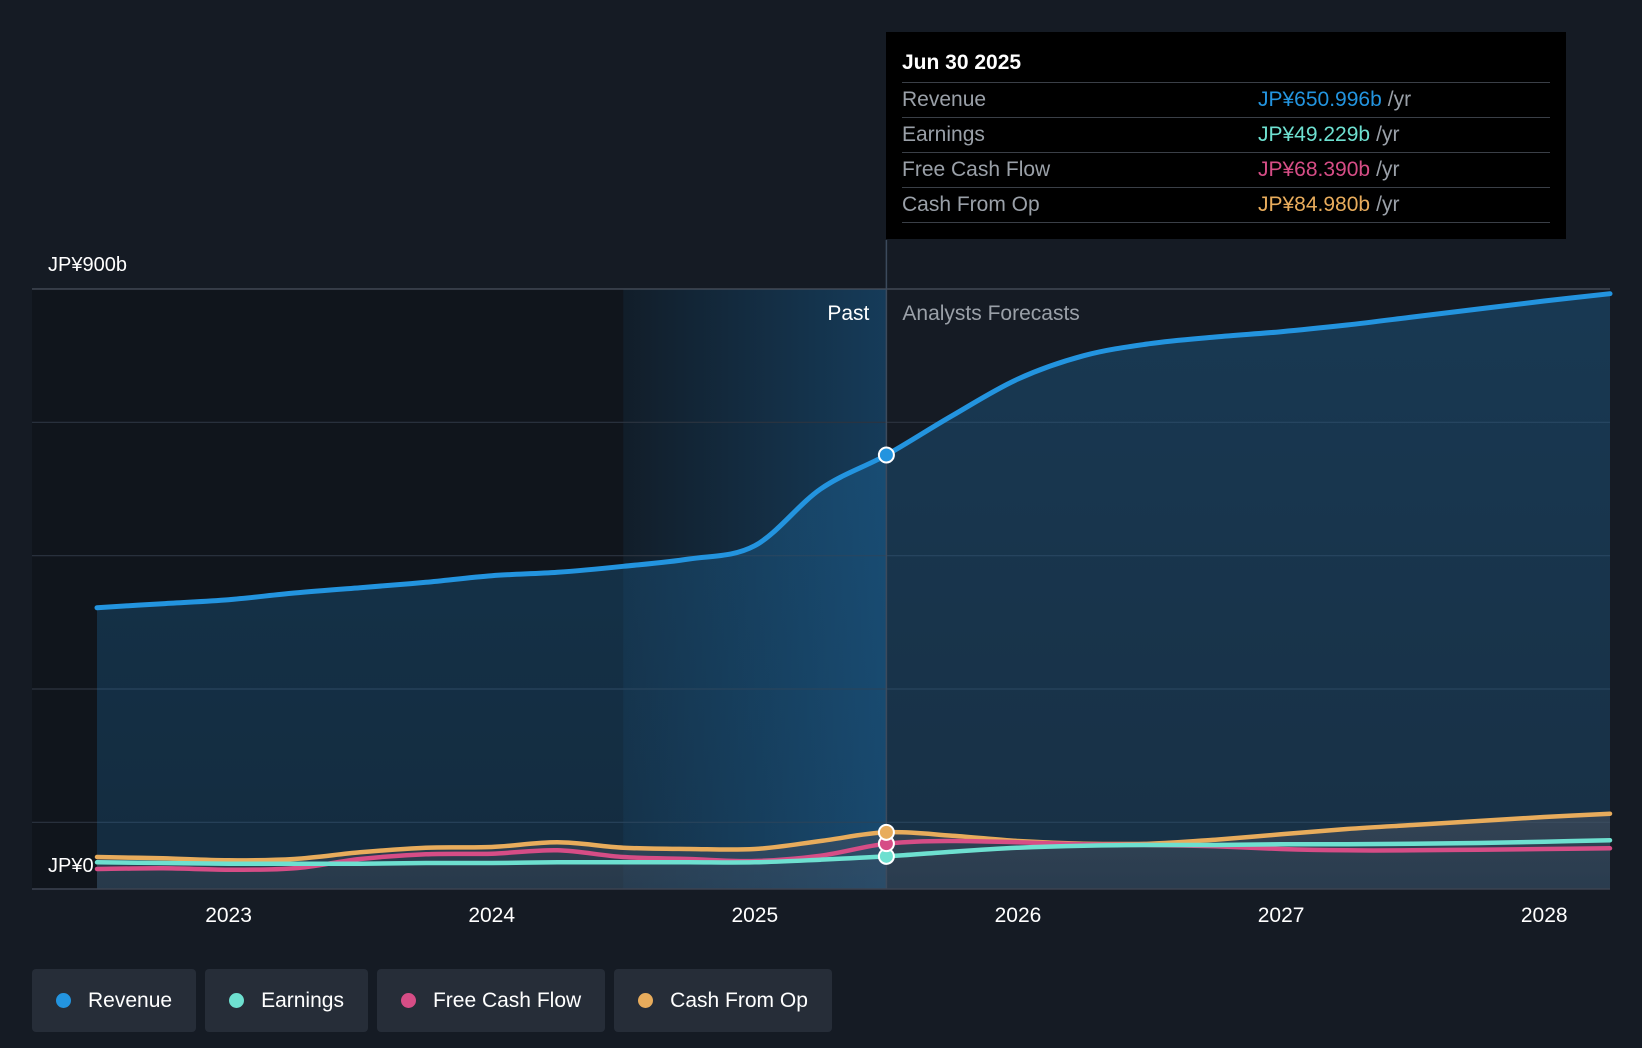 The height and width of the screenshot is (1048, 1642). Describe the element at coordinates (130, 1000) in the screenshot. I see `legend-label: Revenue` at that location.